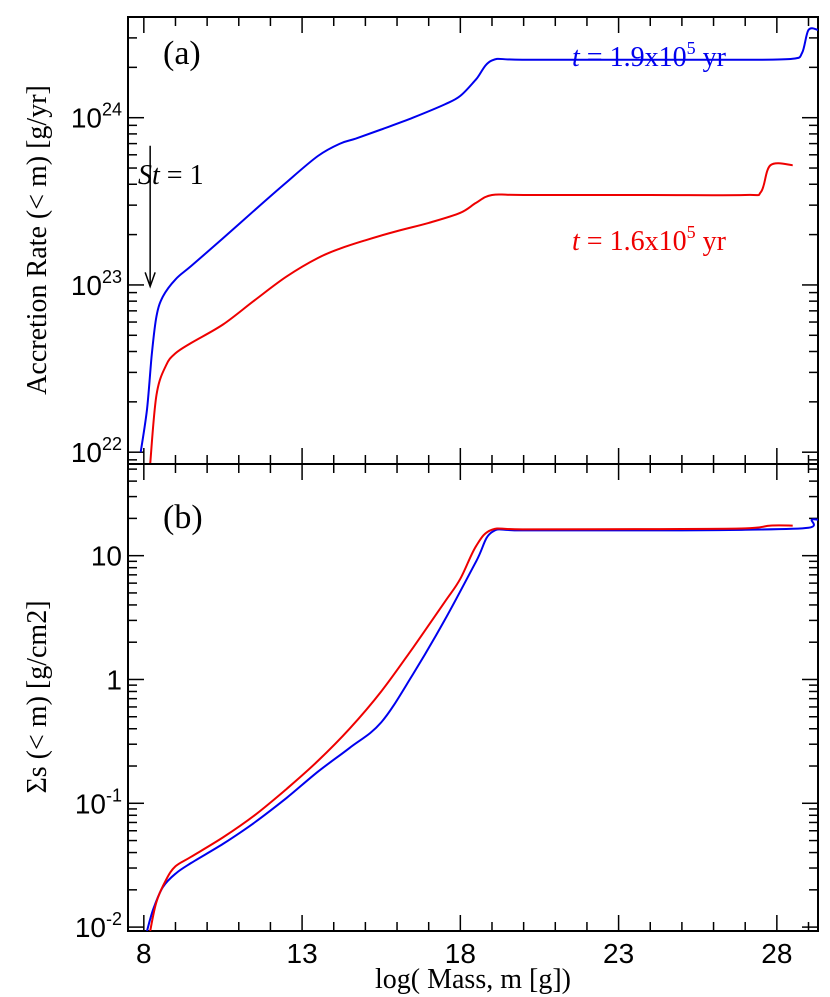 The image size is (830, 997). What do you see at coordinates (98, 802) in the screenshot?
I see `y-tick-label: 10⁻¹` at bounding box center [98, 802].